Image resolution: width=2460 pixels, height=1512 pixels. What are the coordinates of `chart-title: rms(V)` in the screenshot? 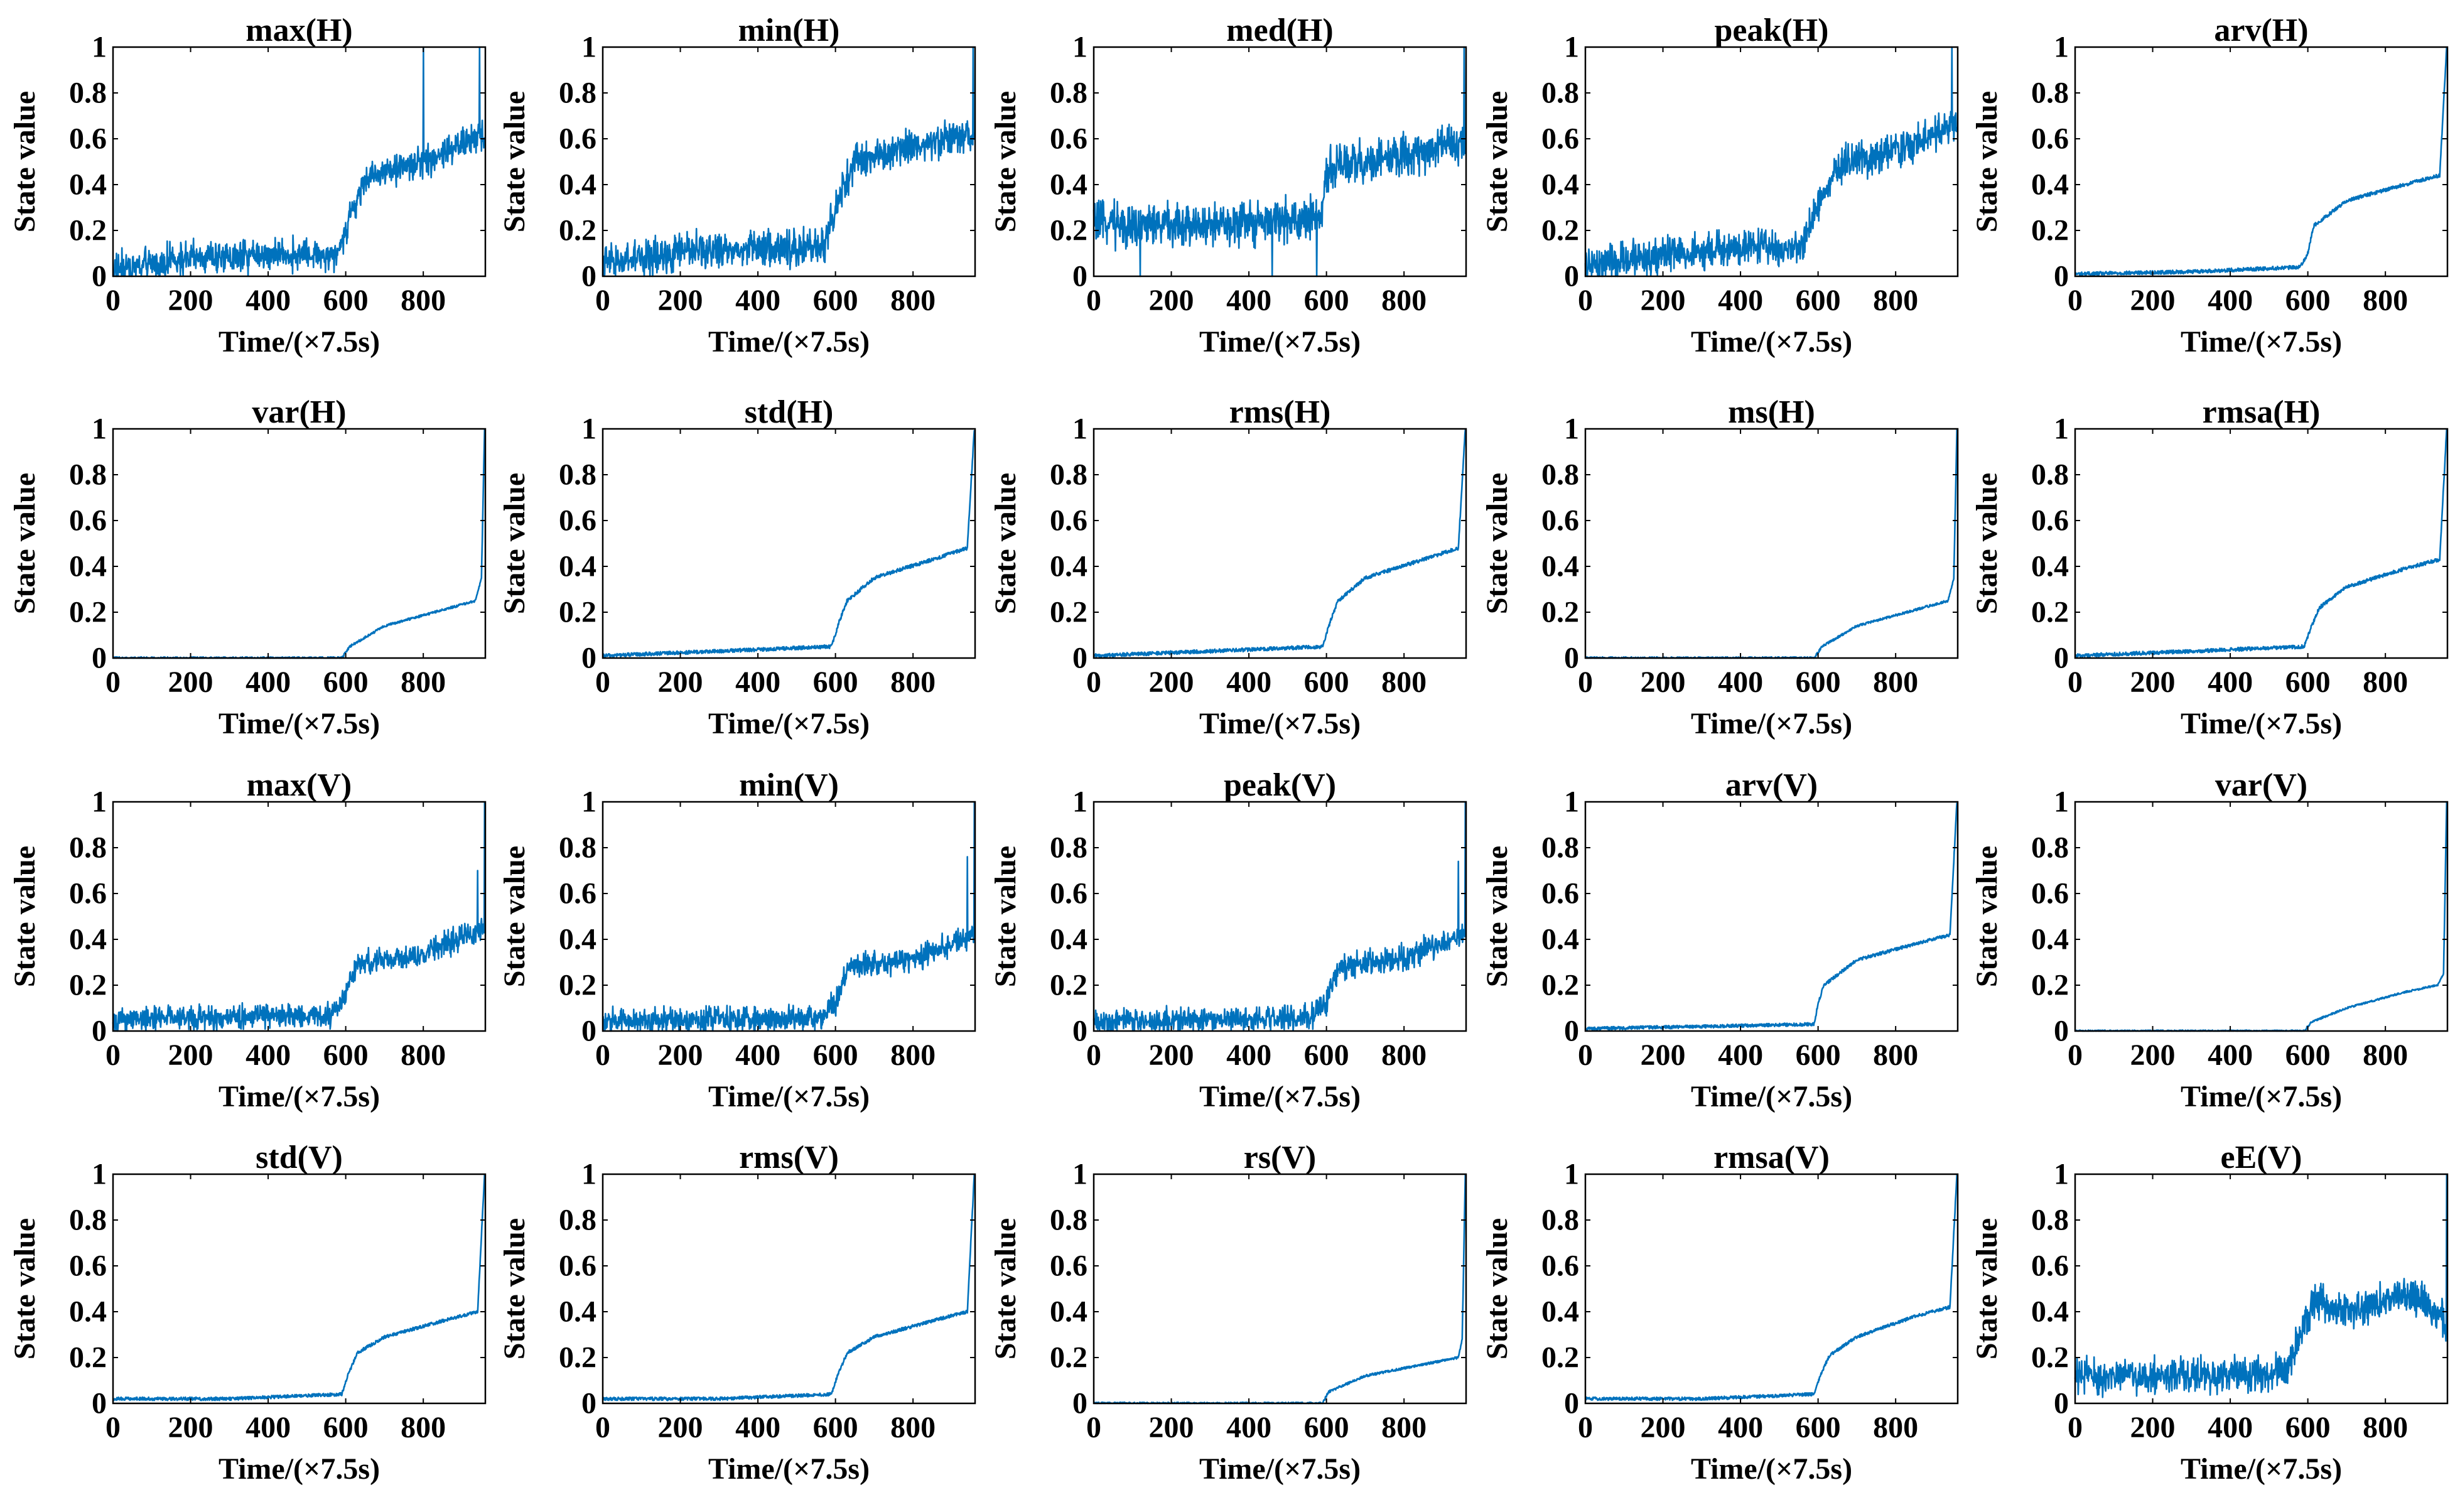 It's located at (789, 1157).